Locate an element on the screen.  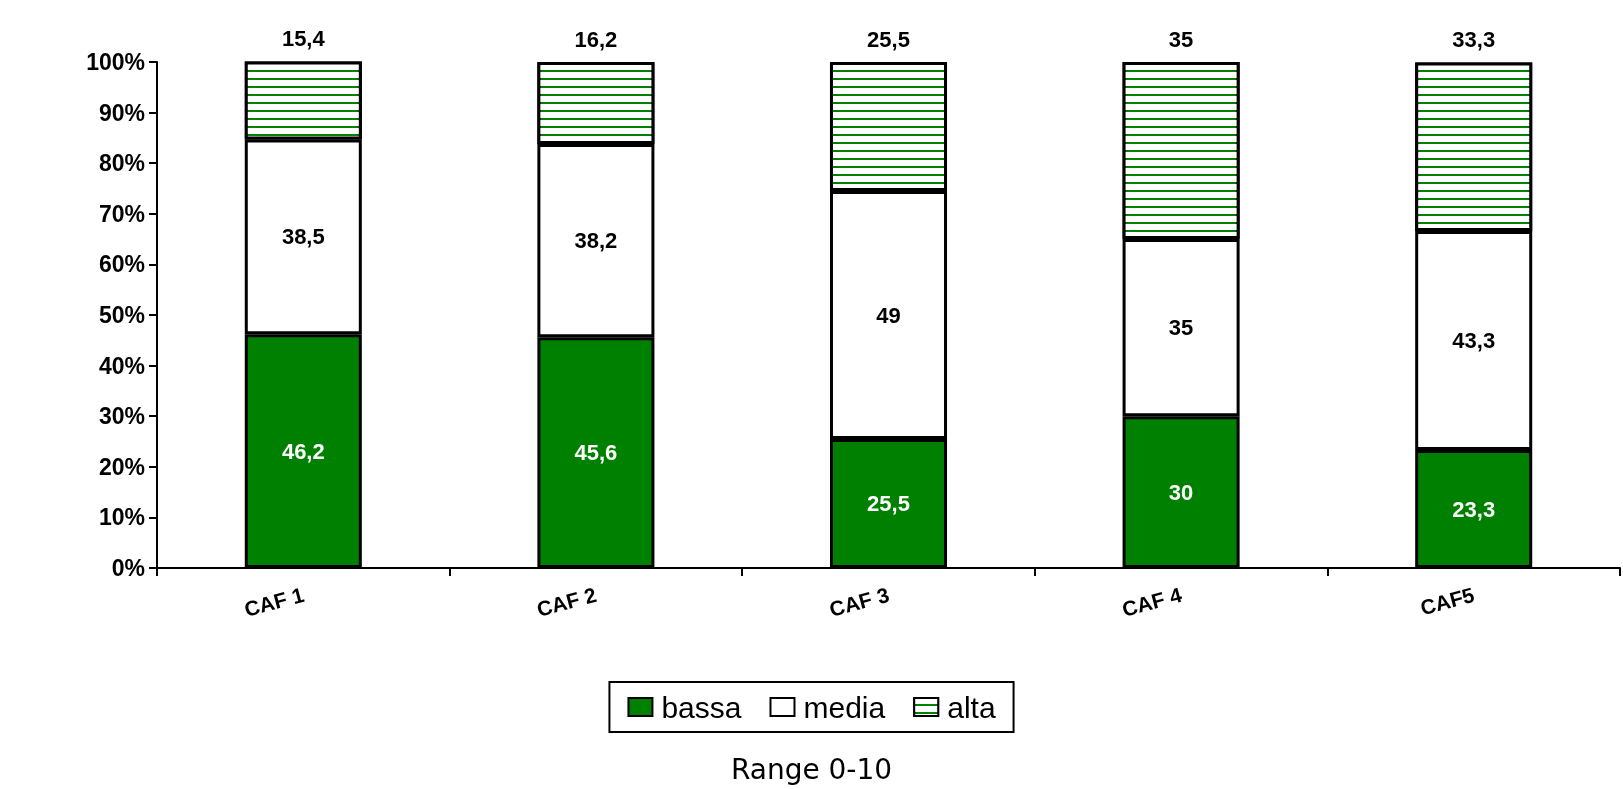
x-tick-label: CAF 4 is located at coordinates (1152, 601).